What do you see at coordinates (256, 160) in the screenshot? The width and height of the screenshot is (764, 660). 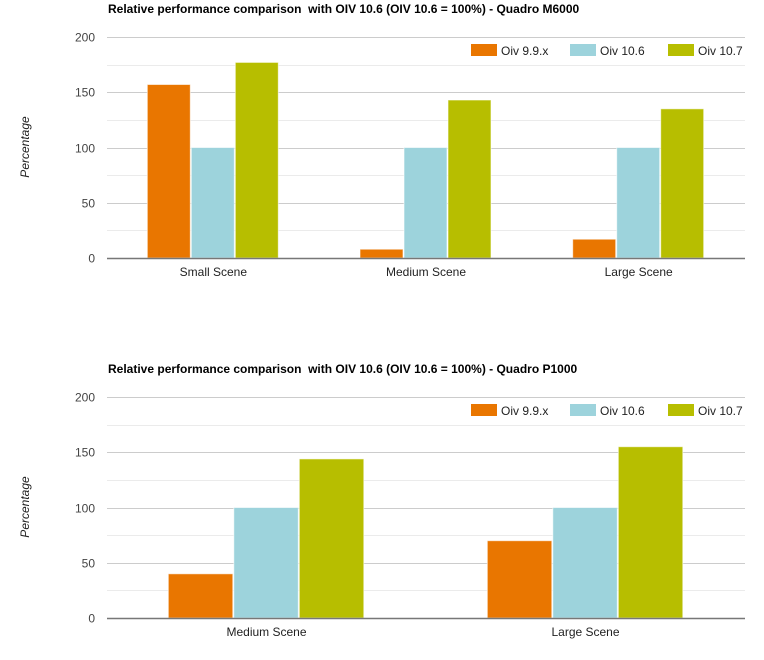 I see `bar-oiv-10-7-small-scene` at bounding box center [256, 160].